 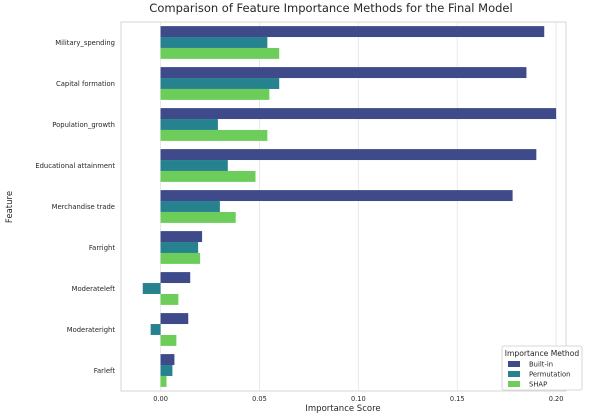 I want to click on y-tick-label: Military_spending, so click(x=85, y=43).